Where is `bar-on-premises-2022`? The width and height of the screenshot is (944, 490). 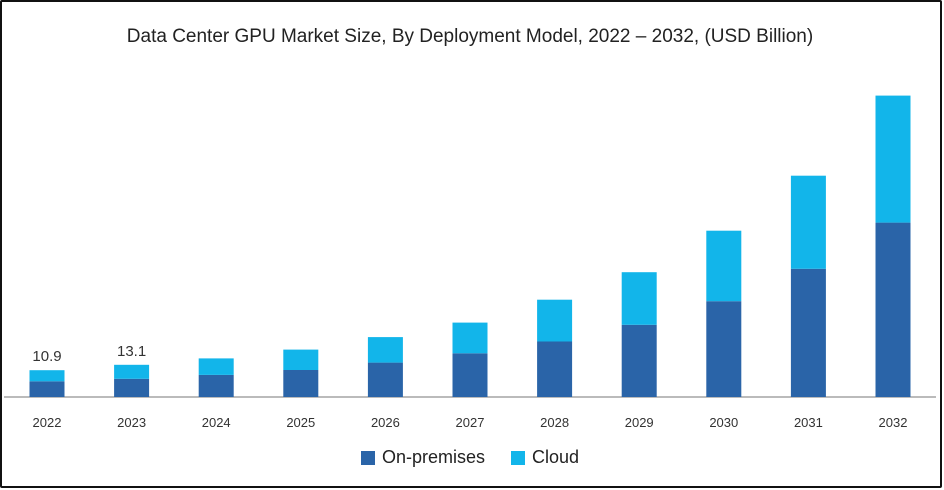 bar-on-premises-2022 is located at coordinates (47, 389).